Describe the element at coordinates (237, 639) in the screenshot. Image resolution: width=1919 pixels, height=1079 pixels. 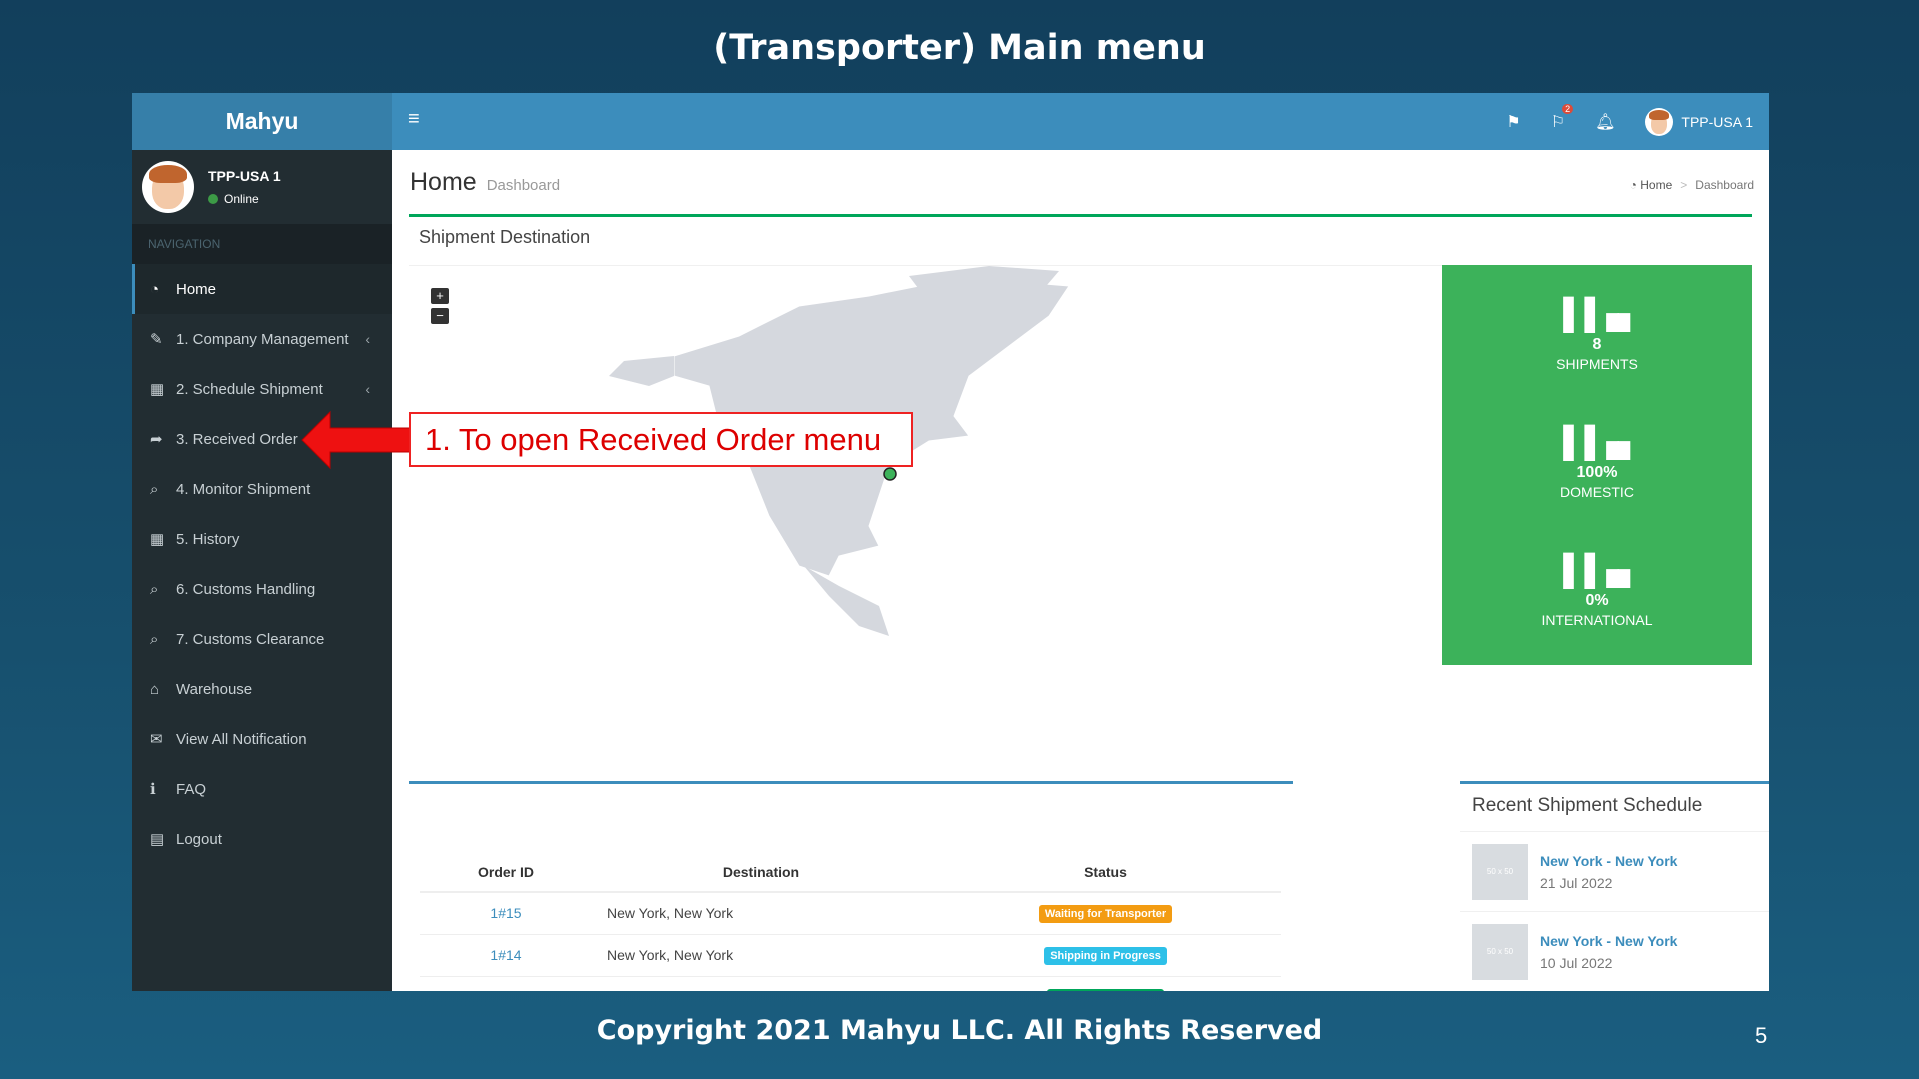
I see `sidebar-item-customs-clearance: ⌕ 7. Customs Clearance` at that location.